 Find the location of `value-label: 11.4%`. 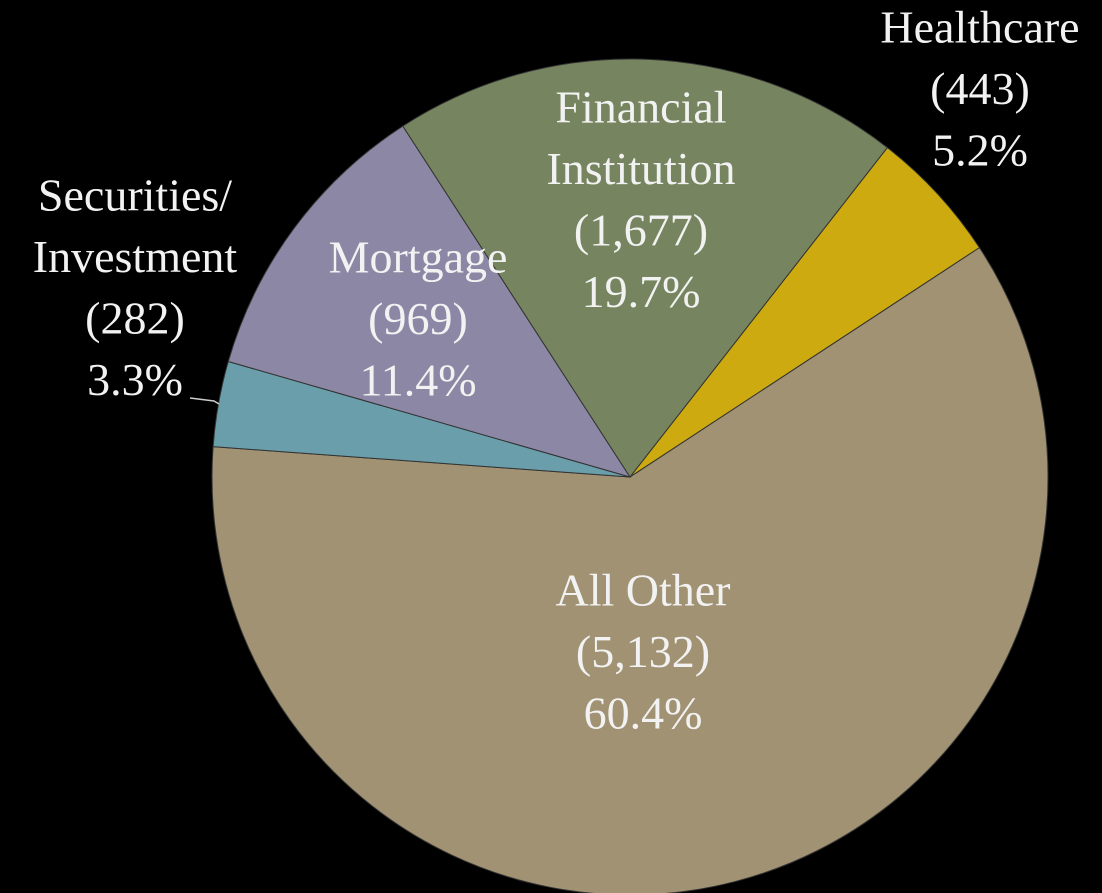

value-label: 11.4% is located at coordinates (417, 380).